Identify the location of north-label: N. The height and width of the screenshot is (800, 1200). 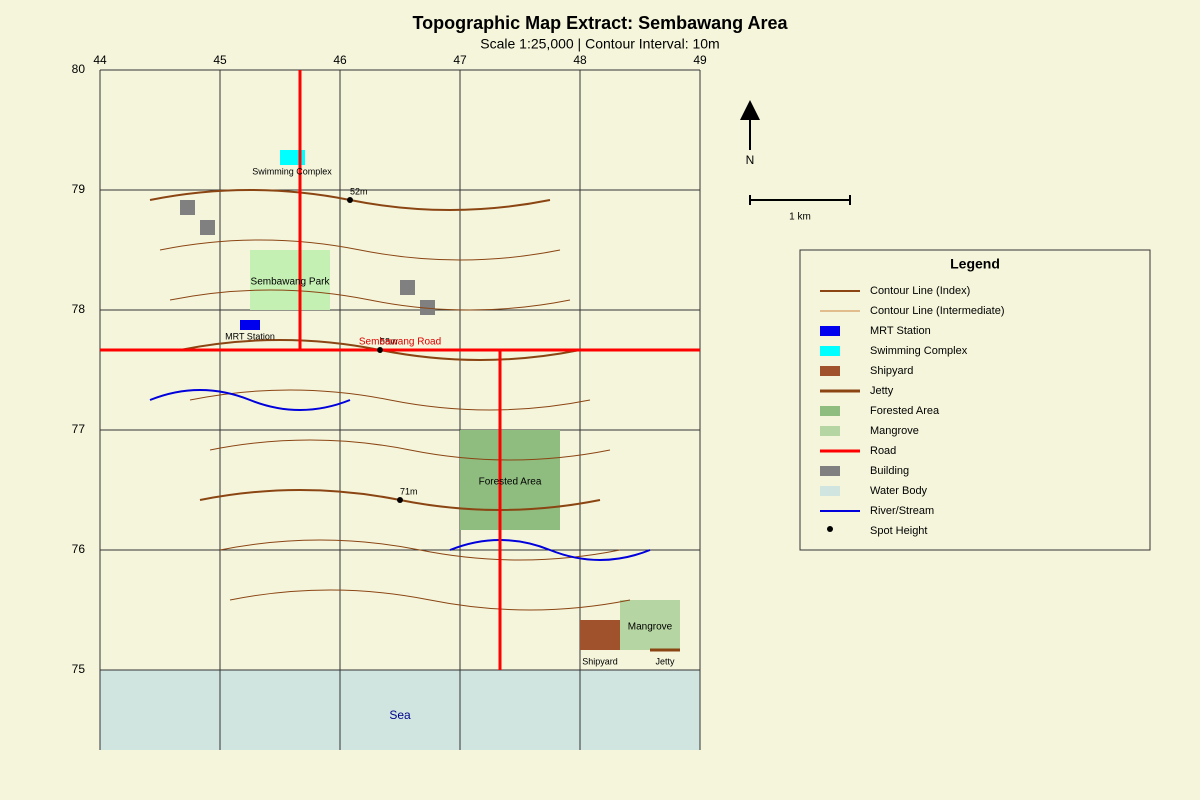
(750, 160).